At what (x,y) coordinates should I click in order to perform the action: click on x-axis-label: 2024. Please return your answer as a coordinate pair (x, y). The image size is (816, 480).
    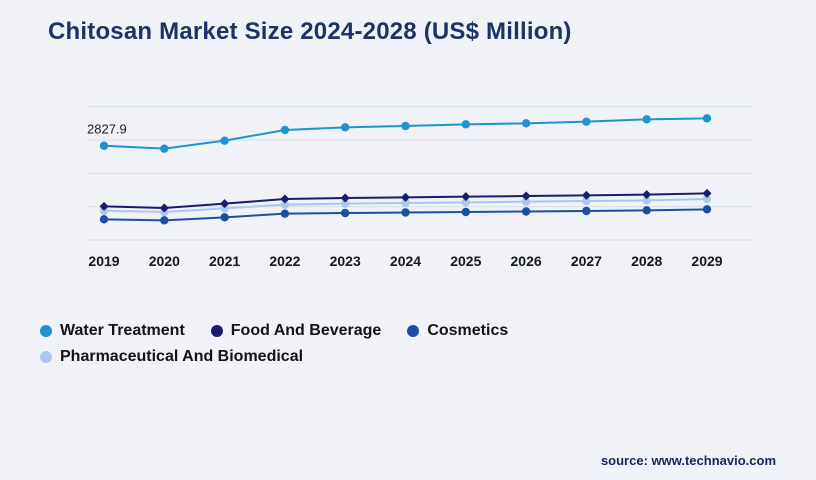
    Looking at the image, I should click on (405, 261).